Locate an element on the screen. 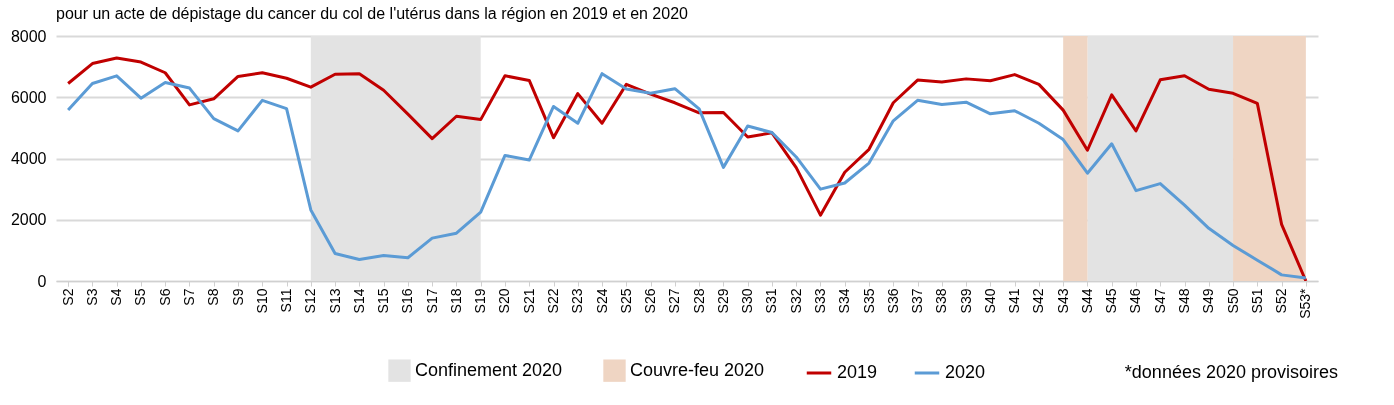 The width and height of the screenshot is (1394, 405). y-tick-label: 8000 is located at coordinates (28, 36).